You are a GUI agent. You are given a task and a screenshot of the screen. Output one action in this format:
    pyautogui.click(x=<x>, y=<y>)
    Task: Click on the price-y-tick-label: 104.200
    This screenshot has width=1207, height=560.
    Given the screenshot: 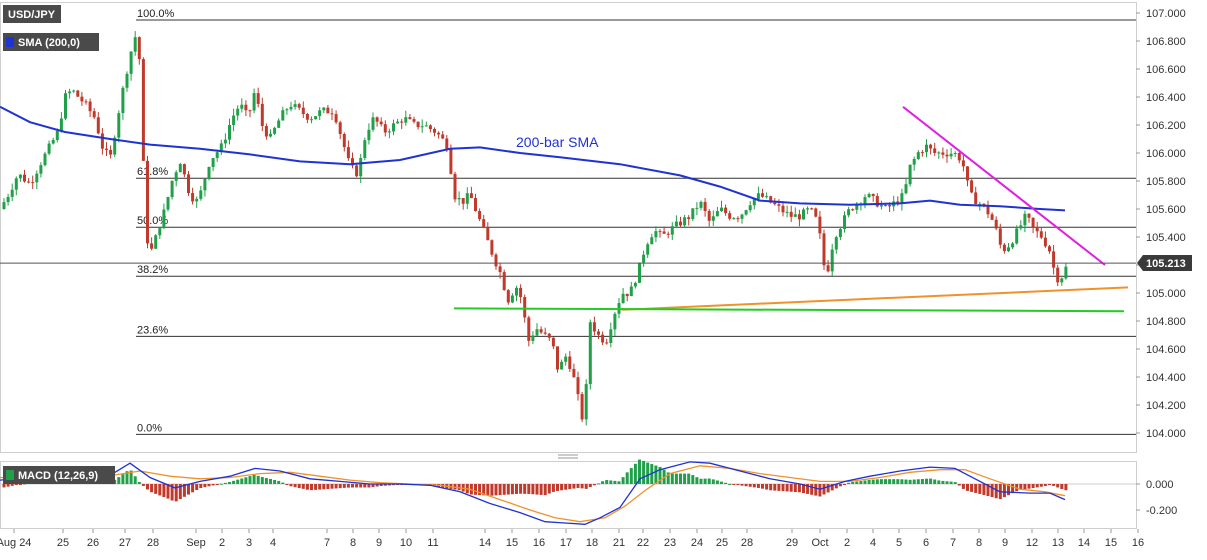 What is the action you would take?
    pyautogui.click(x=1166, y=406)
    